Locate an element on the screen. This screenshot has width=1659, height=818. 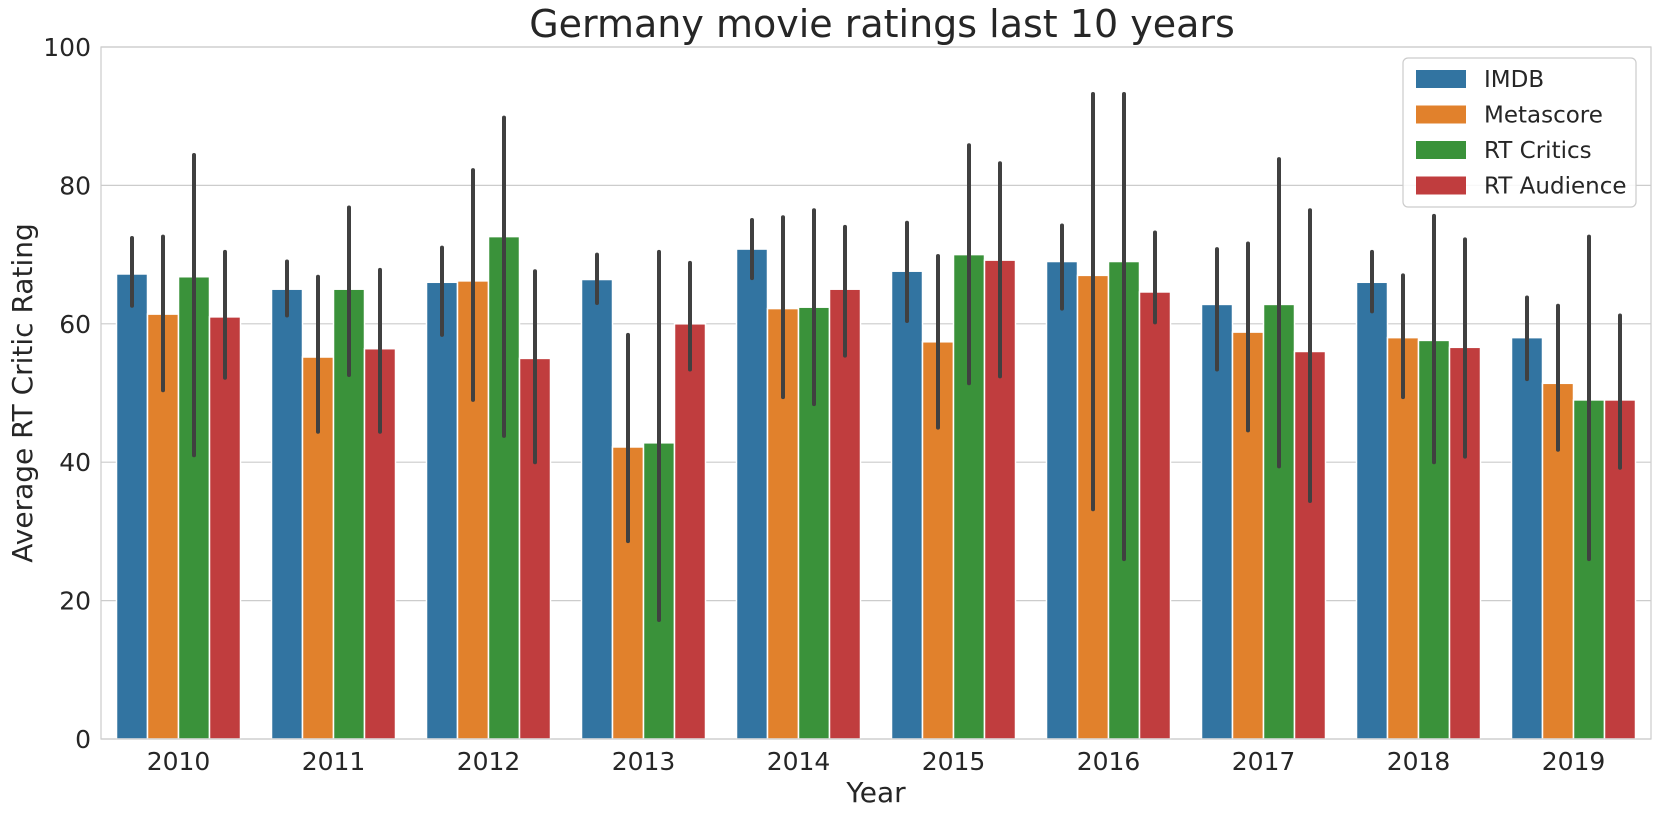
chart-title: Germany movie ratings last 10 years is located at coordinates (882, 24).